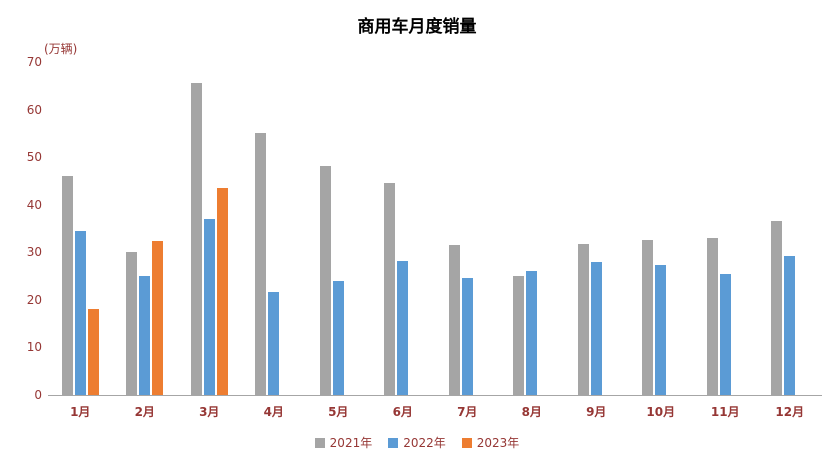 The height and width of the screenshot is (464, 834). What do you see at coordinates (80, 312) in the screenshot?
I see `bar-2022年-1月` at bounding box center [80, 312].